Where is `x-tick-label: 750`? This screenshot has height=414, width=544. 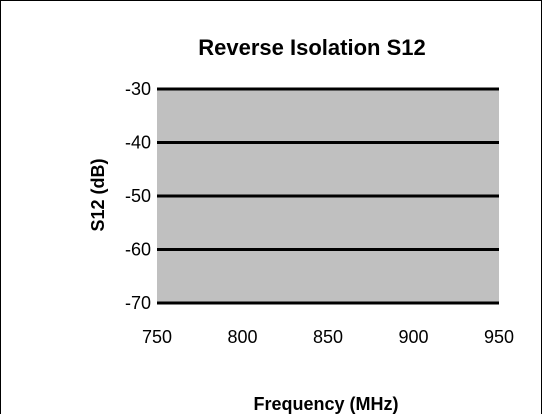 x-tick-label: 750 is located at coordinates (157, 337).